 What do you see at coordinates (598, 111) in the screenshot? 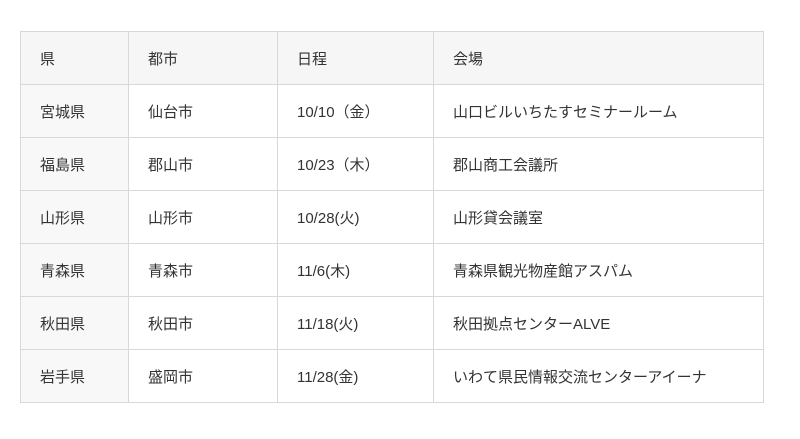
I see `cell-venue: 山口ビルいちたすセミナールーム` at bounding box center [598, 111].